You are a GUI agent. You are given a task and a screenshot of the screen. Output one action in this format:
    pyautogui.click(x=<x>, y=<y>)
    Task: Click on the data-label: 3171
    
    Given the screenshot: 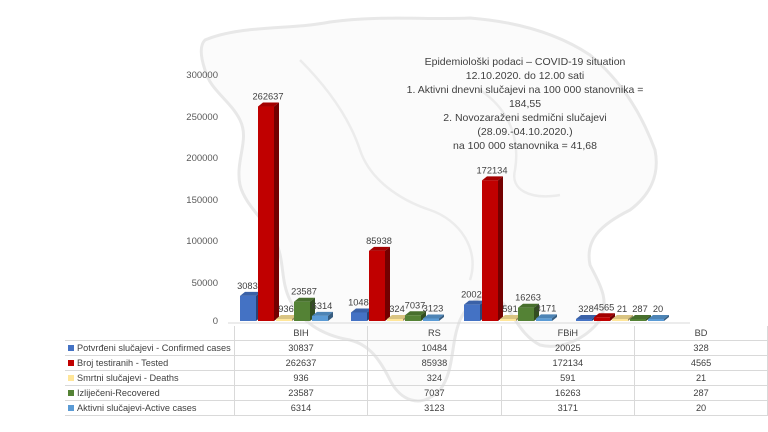 What is the action you would take?
    pyautogui.click(x=546, y=308)
    